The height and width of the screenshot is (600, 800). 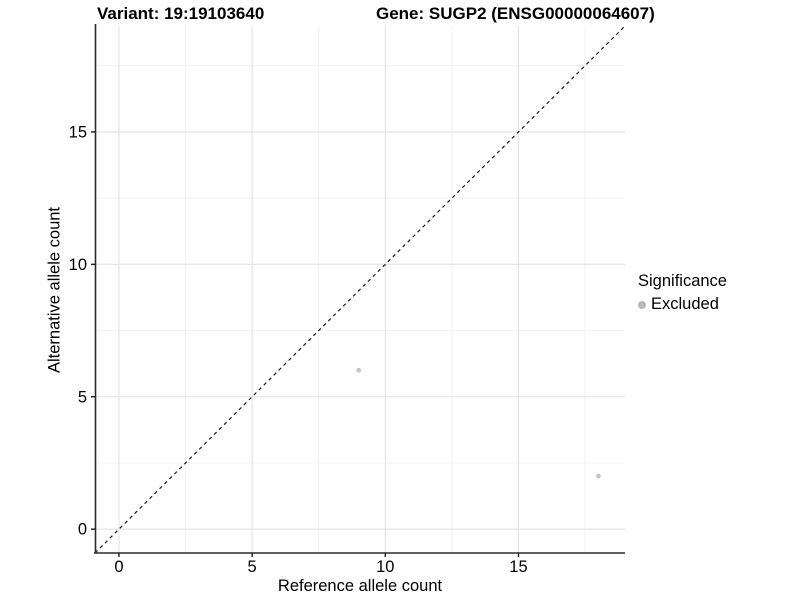 I want to click on y-axis-title: Alternative allele count, so click(x=54, y=290).